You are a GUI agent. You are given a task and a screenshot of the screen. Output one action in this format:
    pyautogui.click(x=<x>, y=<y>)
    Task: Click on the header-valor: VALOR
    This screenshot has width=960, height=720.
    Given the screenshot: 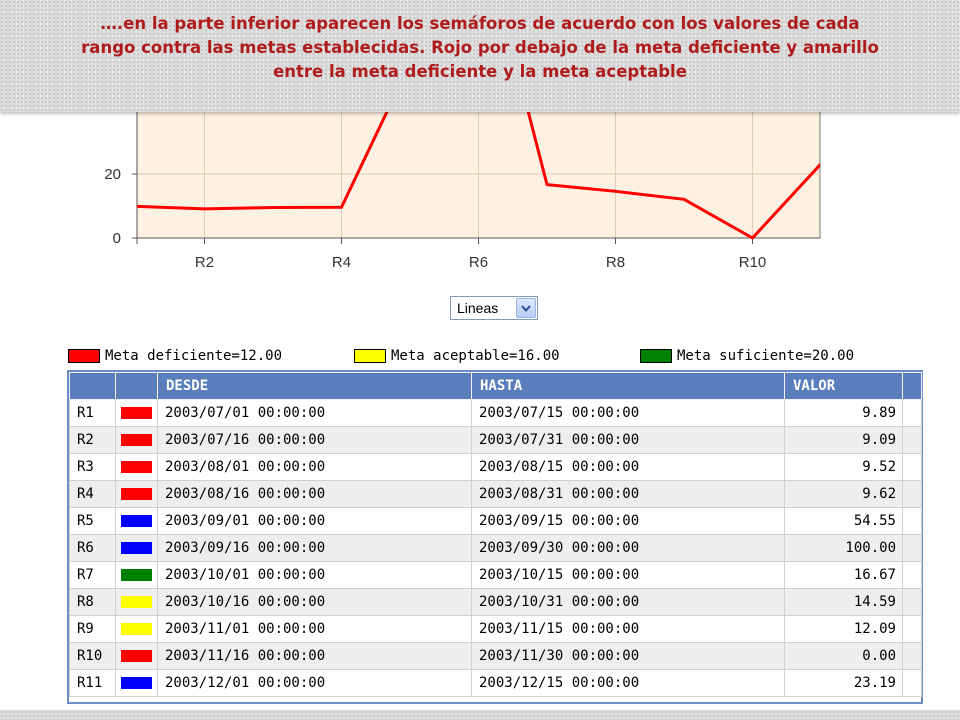 What is the action you would take?
    pyautogui.click(x=843, y=386)
    